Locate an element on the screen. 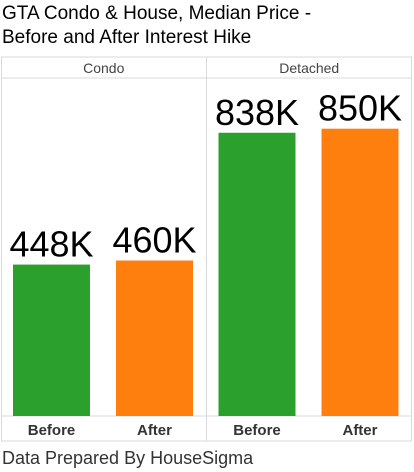  bar-detached-after is located at coordinates (360, 272).